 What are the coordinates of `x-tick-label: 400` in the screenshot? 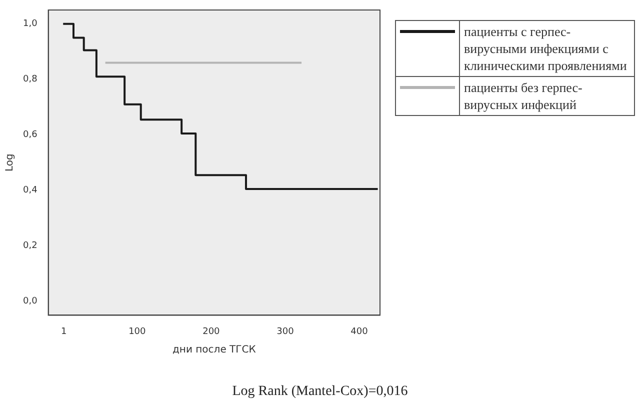 It's located at (359, 331).